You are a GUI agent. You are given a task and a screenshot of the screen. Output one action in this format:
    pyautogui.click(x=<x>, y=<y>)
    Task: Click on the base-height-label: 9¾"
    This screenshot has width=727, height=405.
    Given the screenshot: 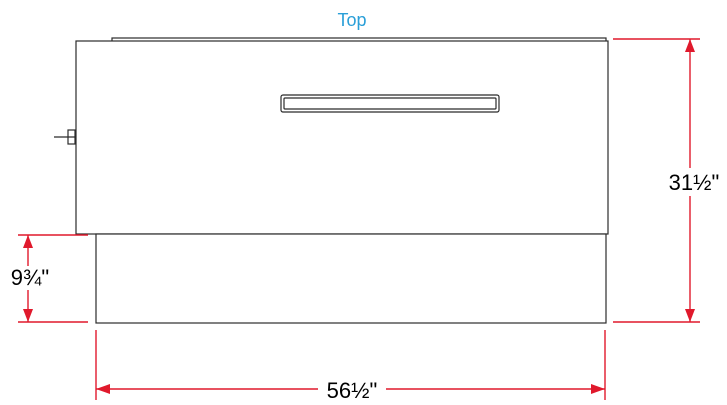 What is the action you would take?
    pyautogui.click(x=30, y=277)
    